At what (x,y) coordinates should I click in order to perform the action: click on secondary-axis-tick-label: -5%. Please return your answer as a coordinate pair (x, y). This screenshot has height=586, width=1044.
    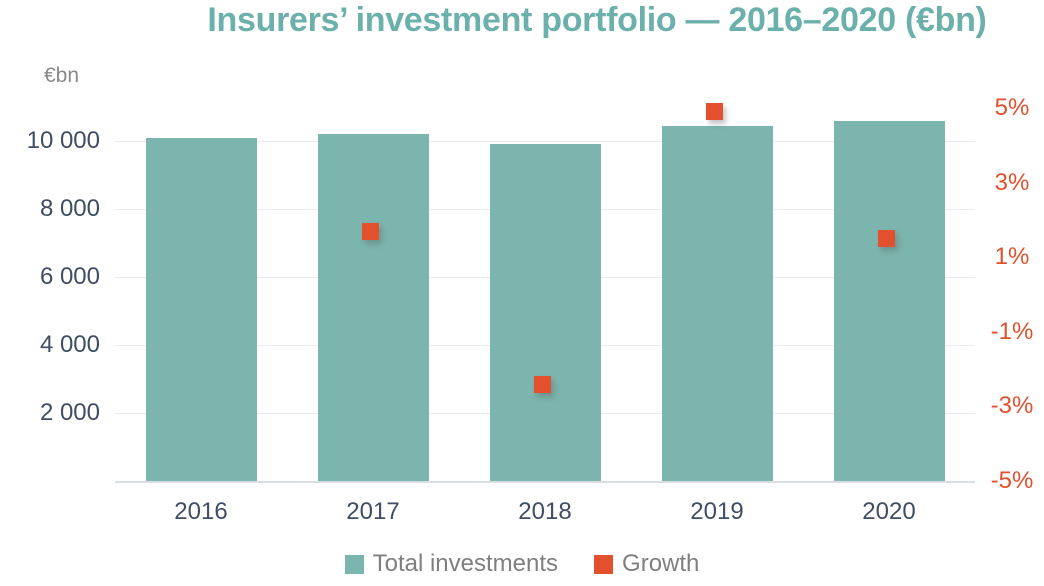
    Looking at the image, I should click on (1012, 480).